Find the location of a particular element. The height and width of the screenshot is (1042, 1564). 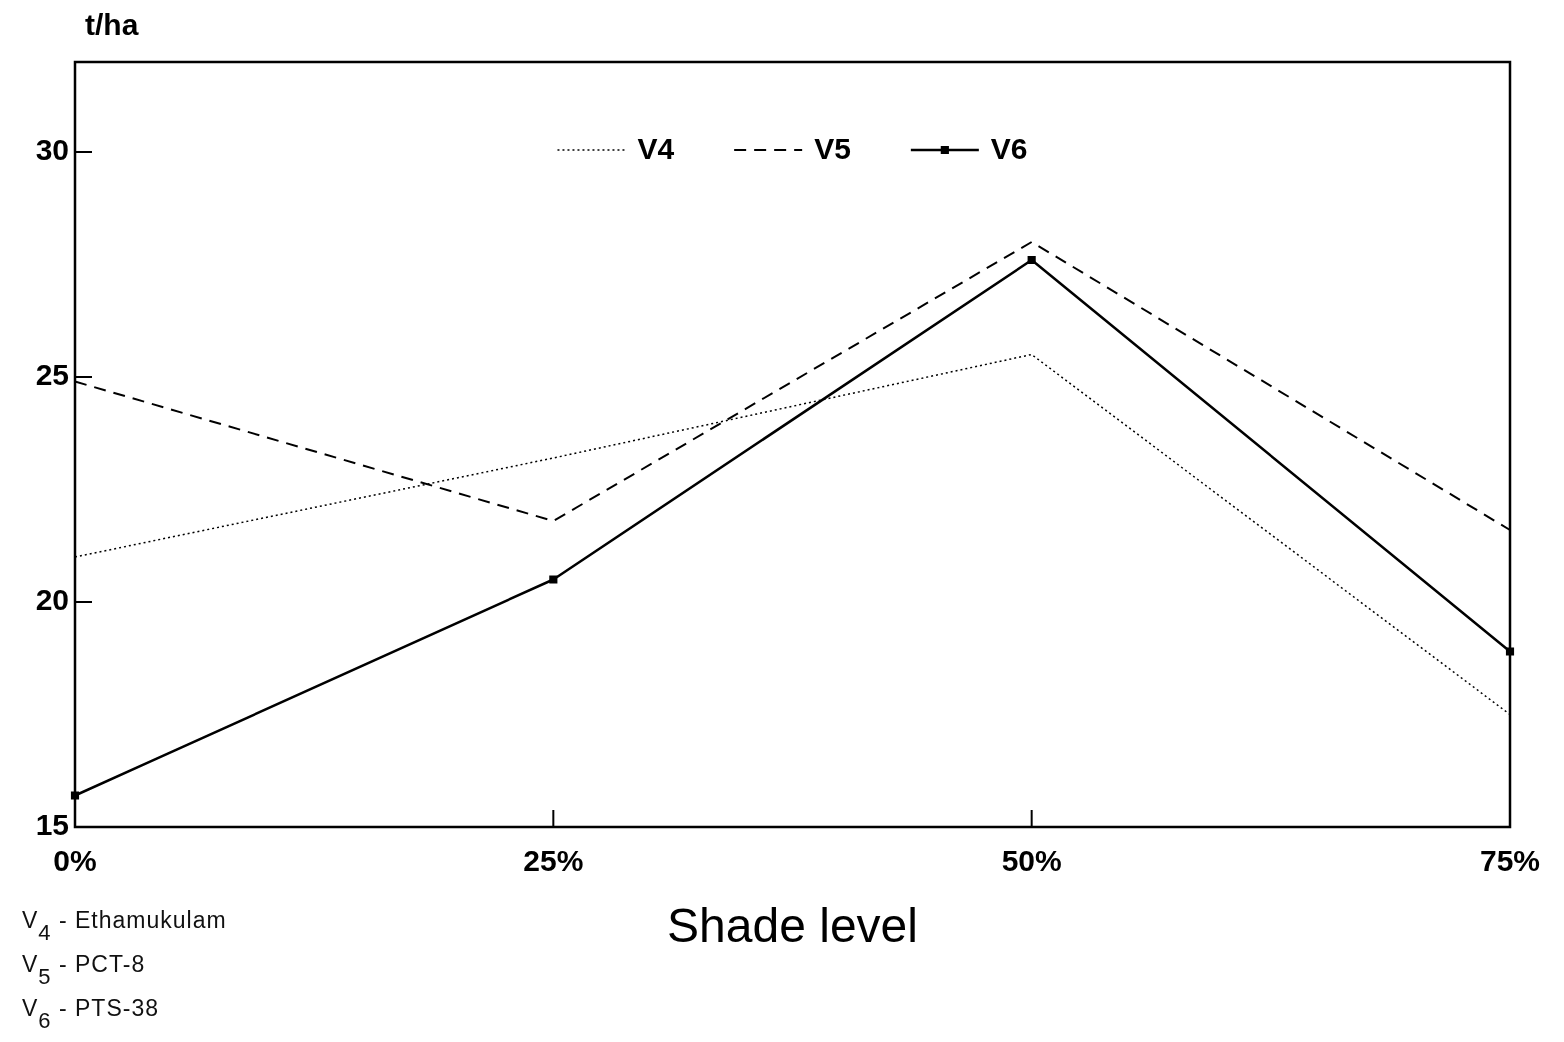

x-tick-label: 25% is located at coordinates (553, 861).